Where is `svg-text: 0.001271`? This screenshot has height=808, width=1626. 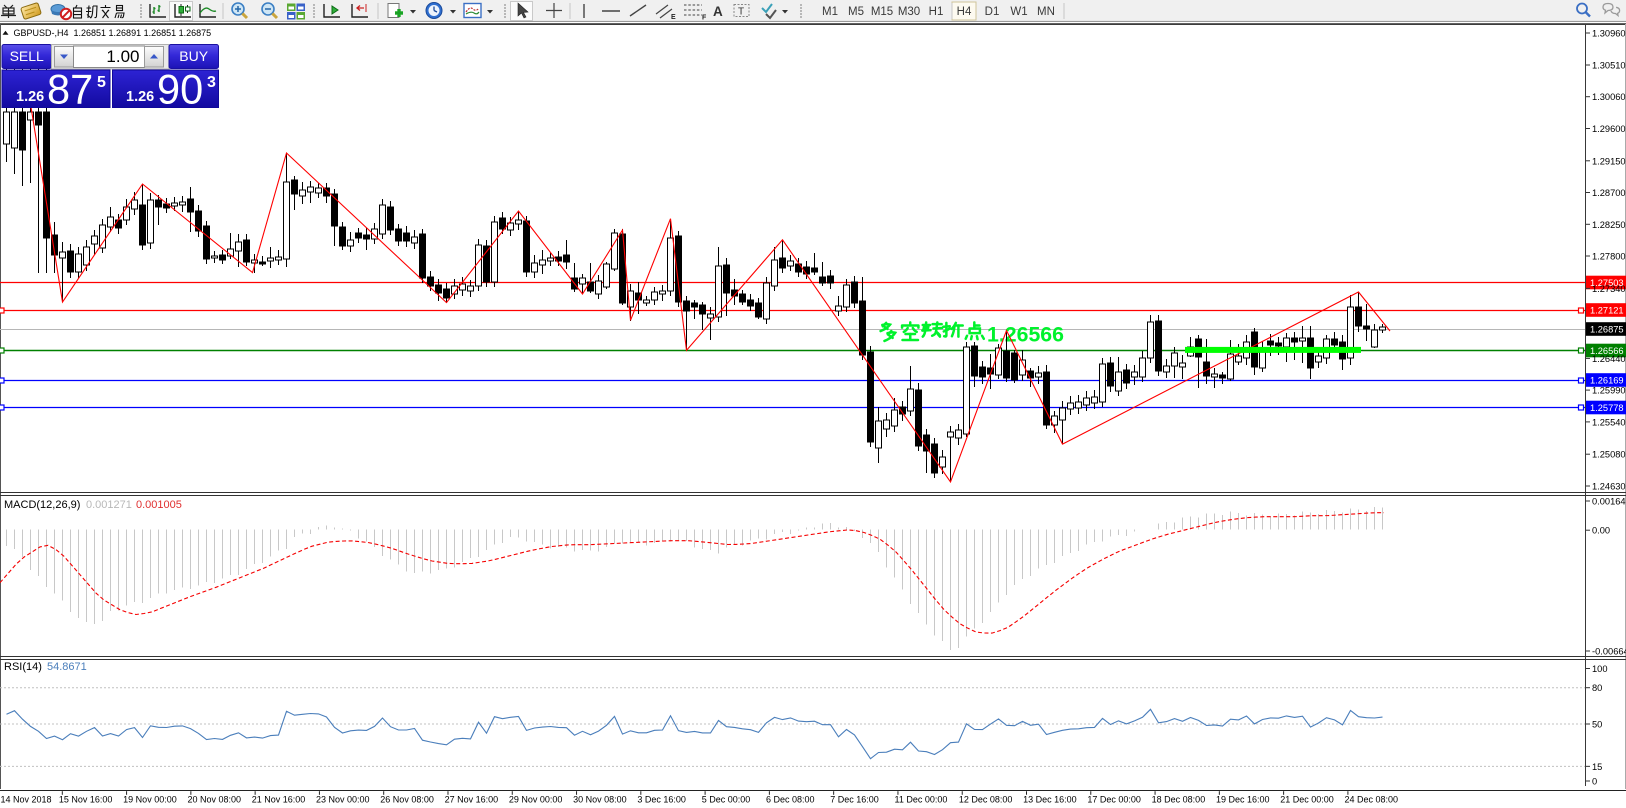
svg-text: 0.001271 is located at coordinates (109, 505).